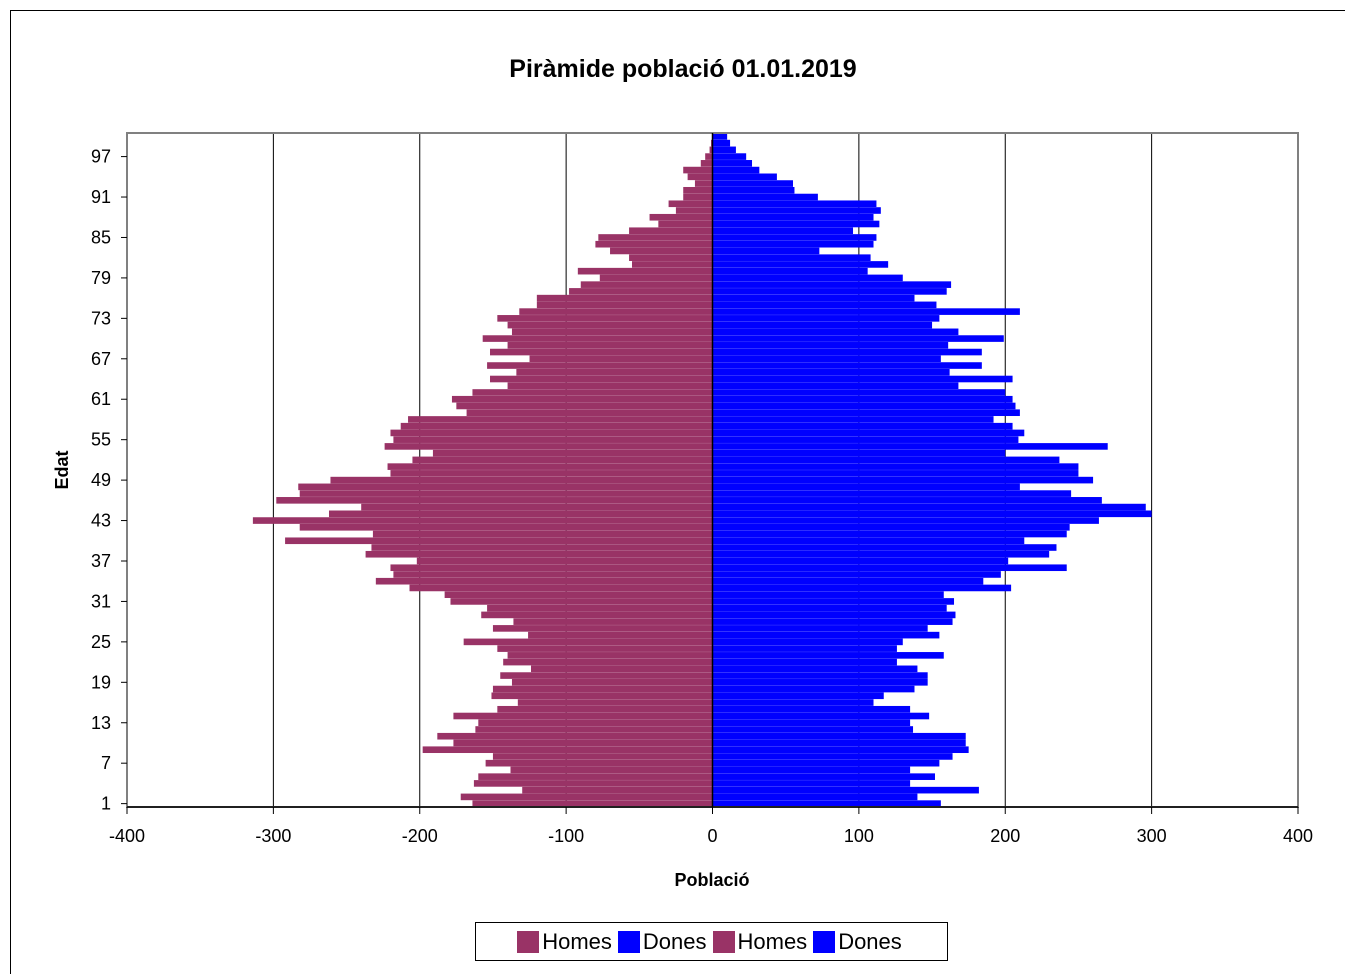 The height and width of the screenshot is (974, 1345). Describe the element at coordinates (824, 941) in the screenshot. I see `legend-swatch` at that location.